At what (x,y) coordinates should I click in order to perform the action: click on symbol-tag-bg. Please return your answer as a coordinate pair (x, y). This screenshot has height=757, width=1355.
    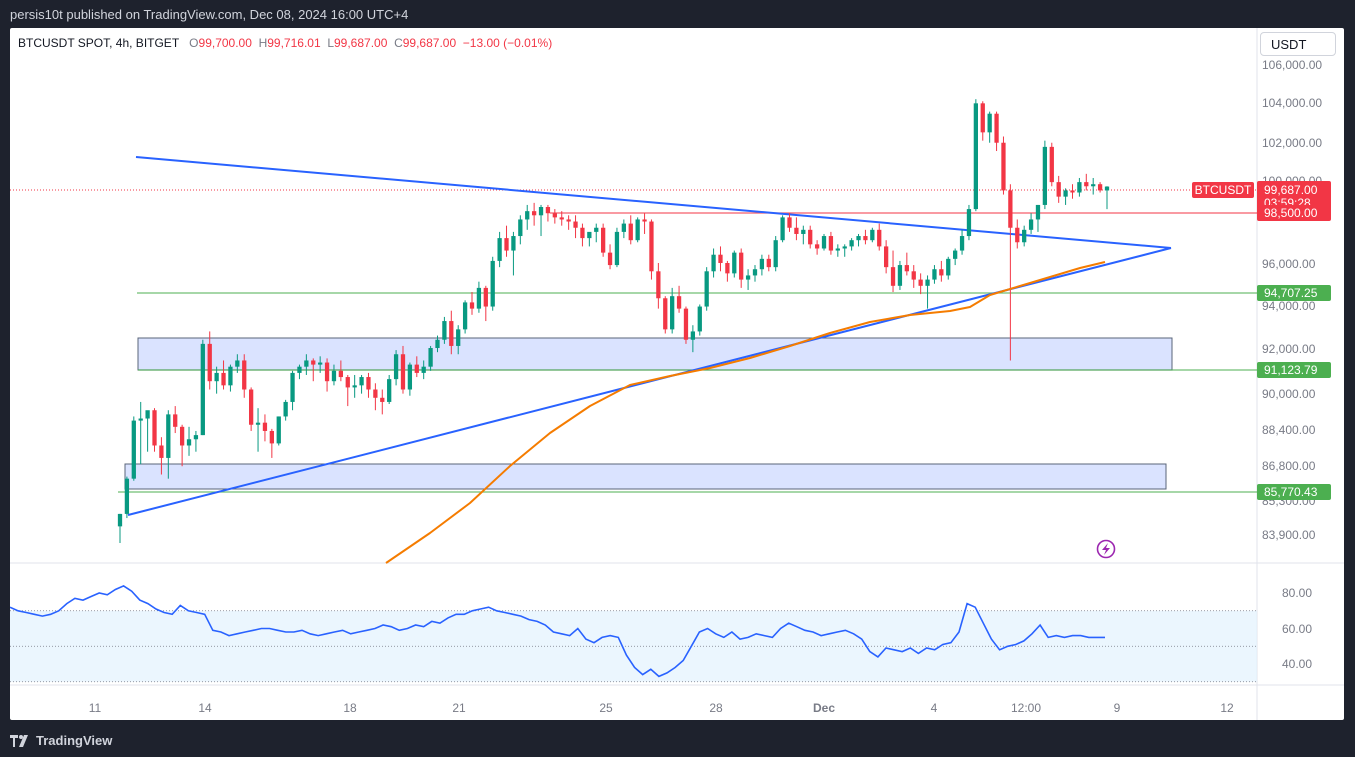
    Looking at the image, I should click on (1223, 190).